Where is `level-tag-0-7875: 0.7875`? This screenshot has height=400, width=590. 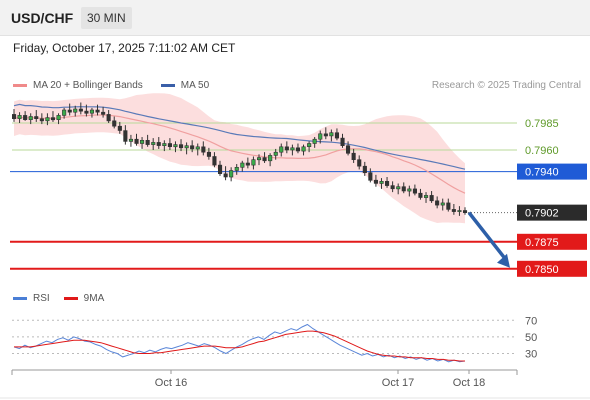 level-tag-0-7875: 0.7875 is located at coordinates (552, 241).